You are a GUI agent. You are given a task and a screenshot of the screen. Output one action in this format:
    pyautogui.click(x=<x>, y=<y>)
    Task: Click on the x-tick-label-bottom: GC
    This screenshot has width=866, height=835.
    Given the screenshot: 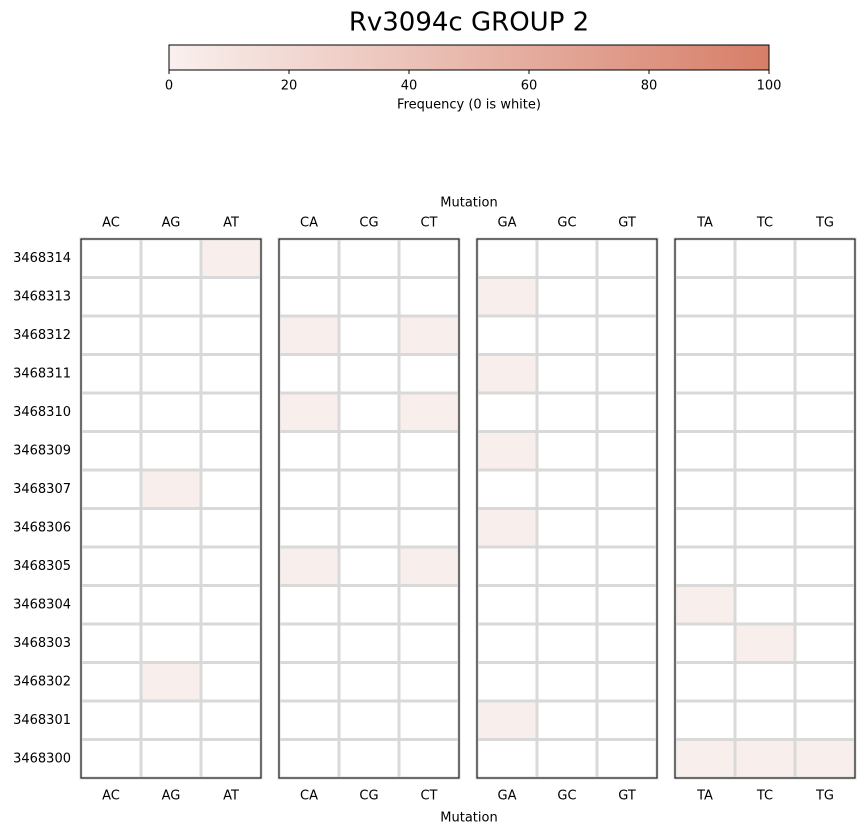 What is the action you would take?
    pyautogui.click(x=566, y=796)
    